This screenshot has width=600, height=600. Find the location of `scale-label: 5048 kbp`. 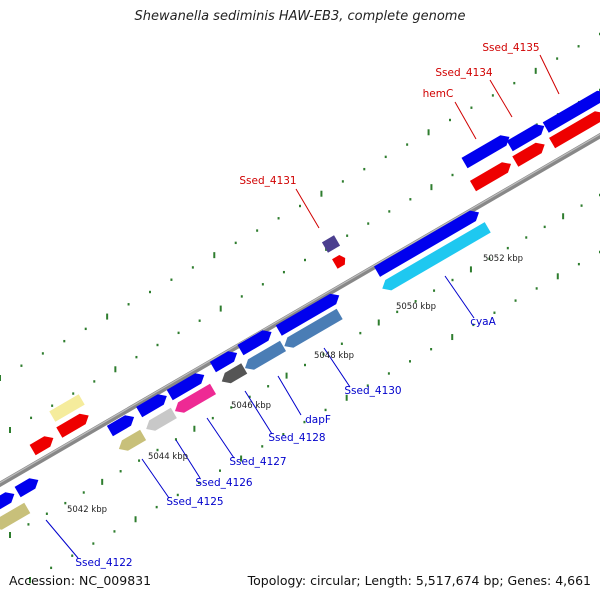

scale-label: 5048 kbp is located at coordinates (334, 356).